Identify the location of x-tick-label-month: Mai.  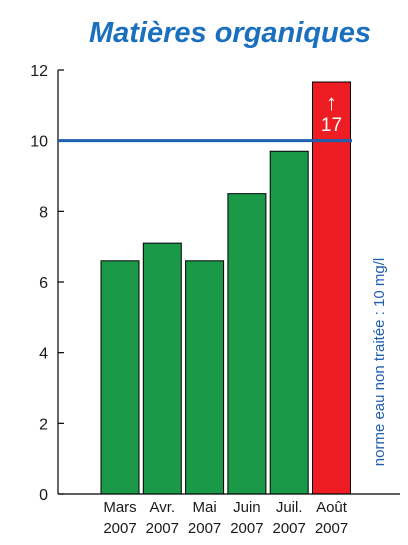
(205, 507).